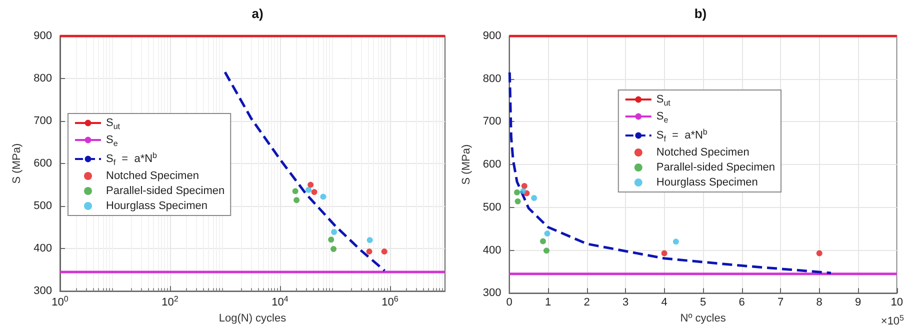 Image resolution: width=906 pixels, height=329 pixels. Describe the element at coordinates (700, 13) in the screenshot. I see `chart-title: b)` at that location.